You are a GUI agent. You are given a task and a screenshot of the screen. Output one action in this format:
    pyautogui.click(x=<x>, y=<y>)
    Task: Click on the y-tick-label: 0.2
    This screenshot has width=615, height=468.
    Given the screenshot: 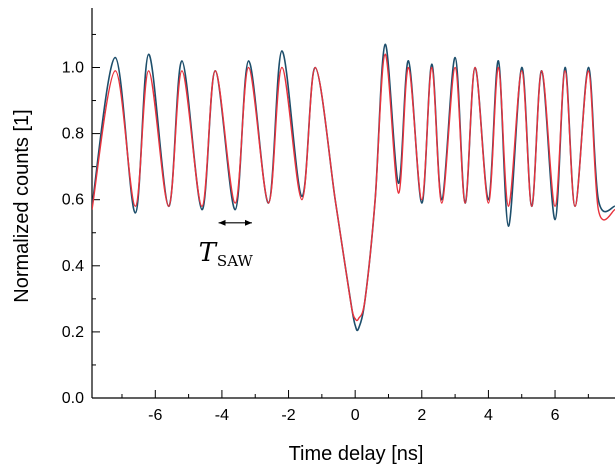 What is the action you would take?
    pyautogui.click(x=73, y=332)
    